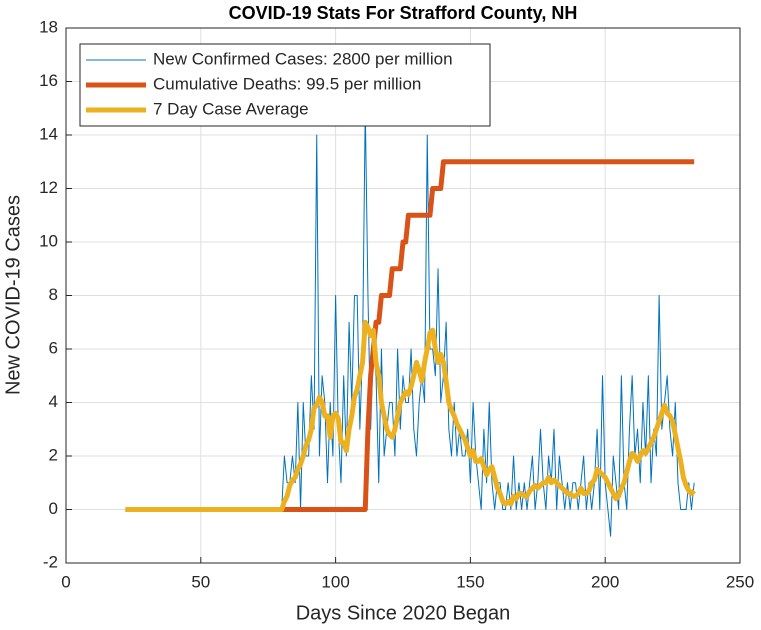  I want to click on y-tick-label: 6, so click(53, 347).